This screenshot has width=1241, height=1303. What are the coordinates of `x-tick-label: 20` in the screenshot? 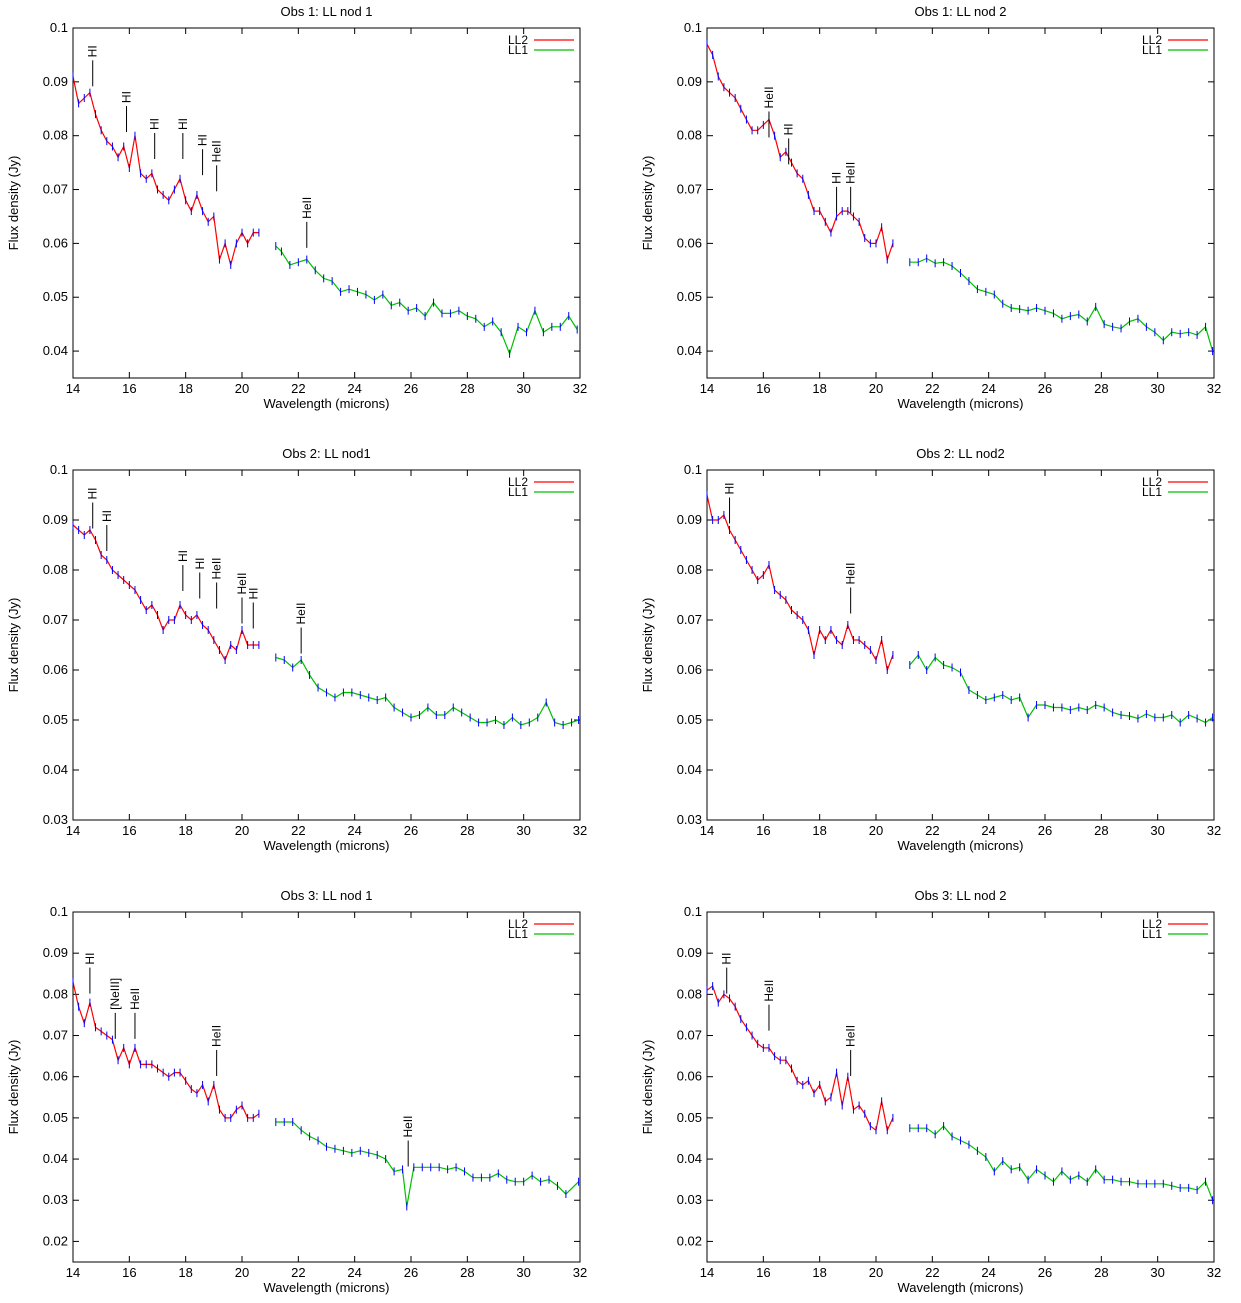 It's located at (876, 388).